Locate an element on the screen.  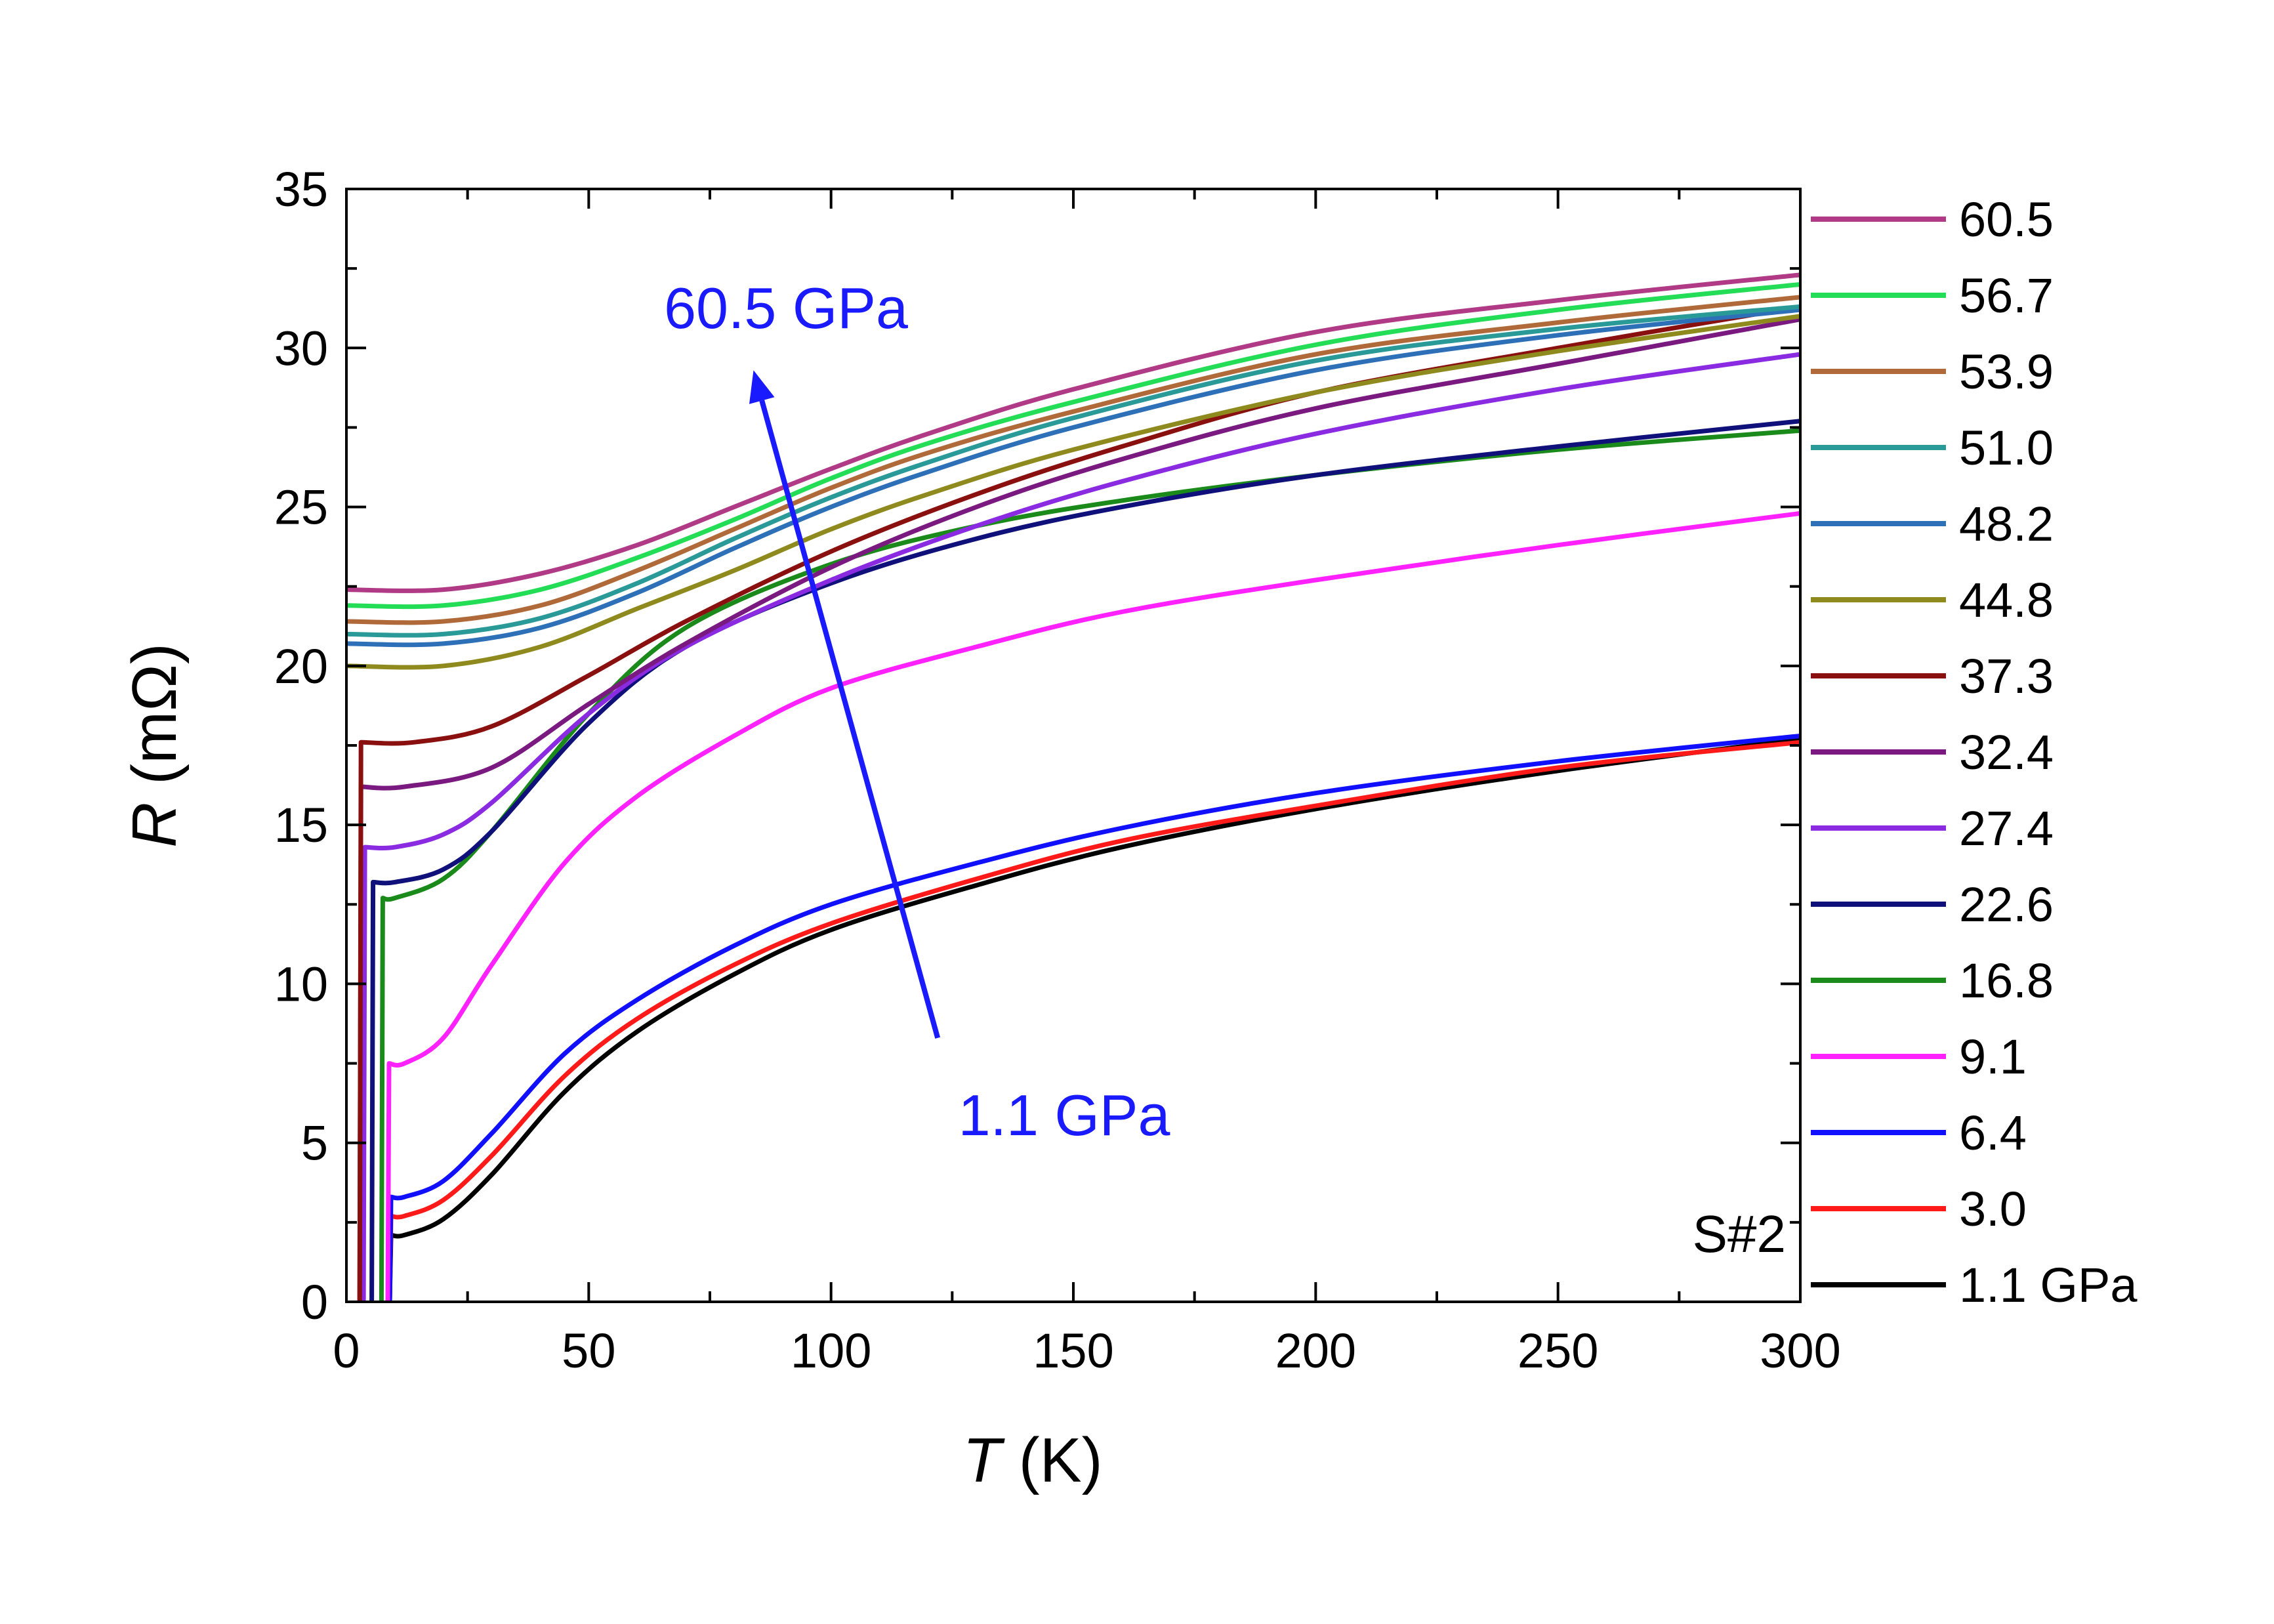
legend-label: 9.1 is located at coordinates (1993, 1057).